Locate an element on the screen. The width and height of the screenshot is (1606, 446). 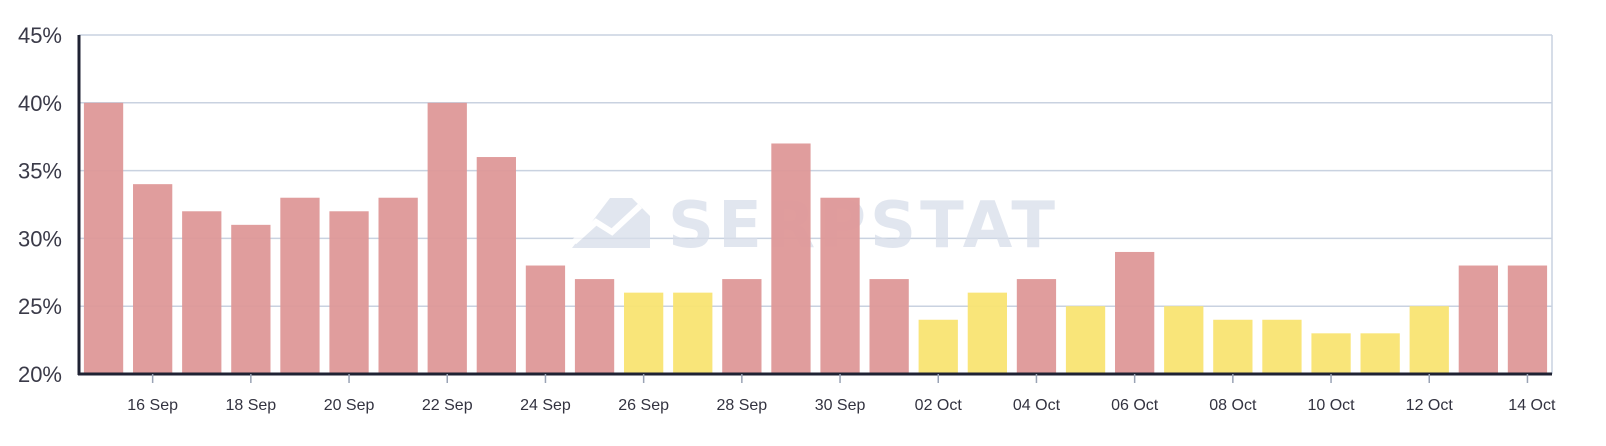
y-tick-label: 40% is located at coordinates (40, 103).